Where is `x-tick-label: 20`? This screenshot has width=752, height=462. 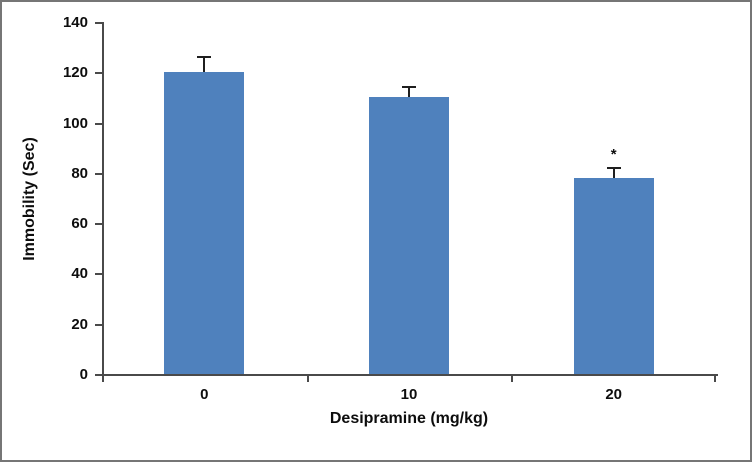
x-tick-label: 20 is located at coordinates (613, 394).